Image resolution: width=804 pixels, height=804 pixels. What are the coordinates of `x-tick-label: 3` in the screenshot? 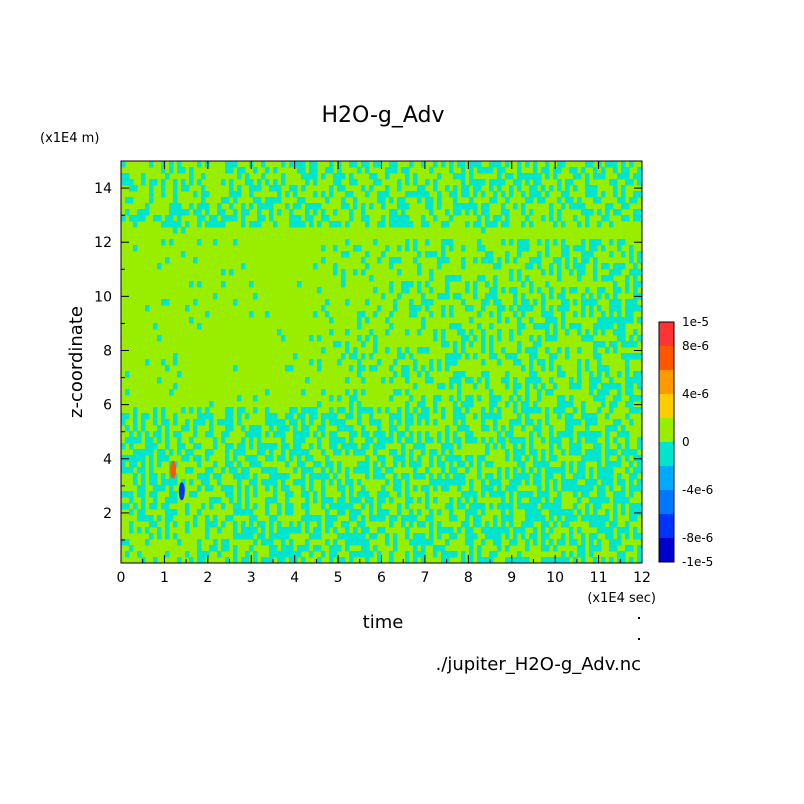 It's located at (251, 578).